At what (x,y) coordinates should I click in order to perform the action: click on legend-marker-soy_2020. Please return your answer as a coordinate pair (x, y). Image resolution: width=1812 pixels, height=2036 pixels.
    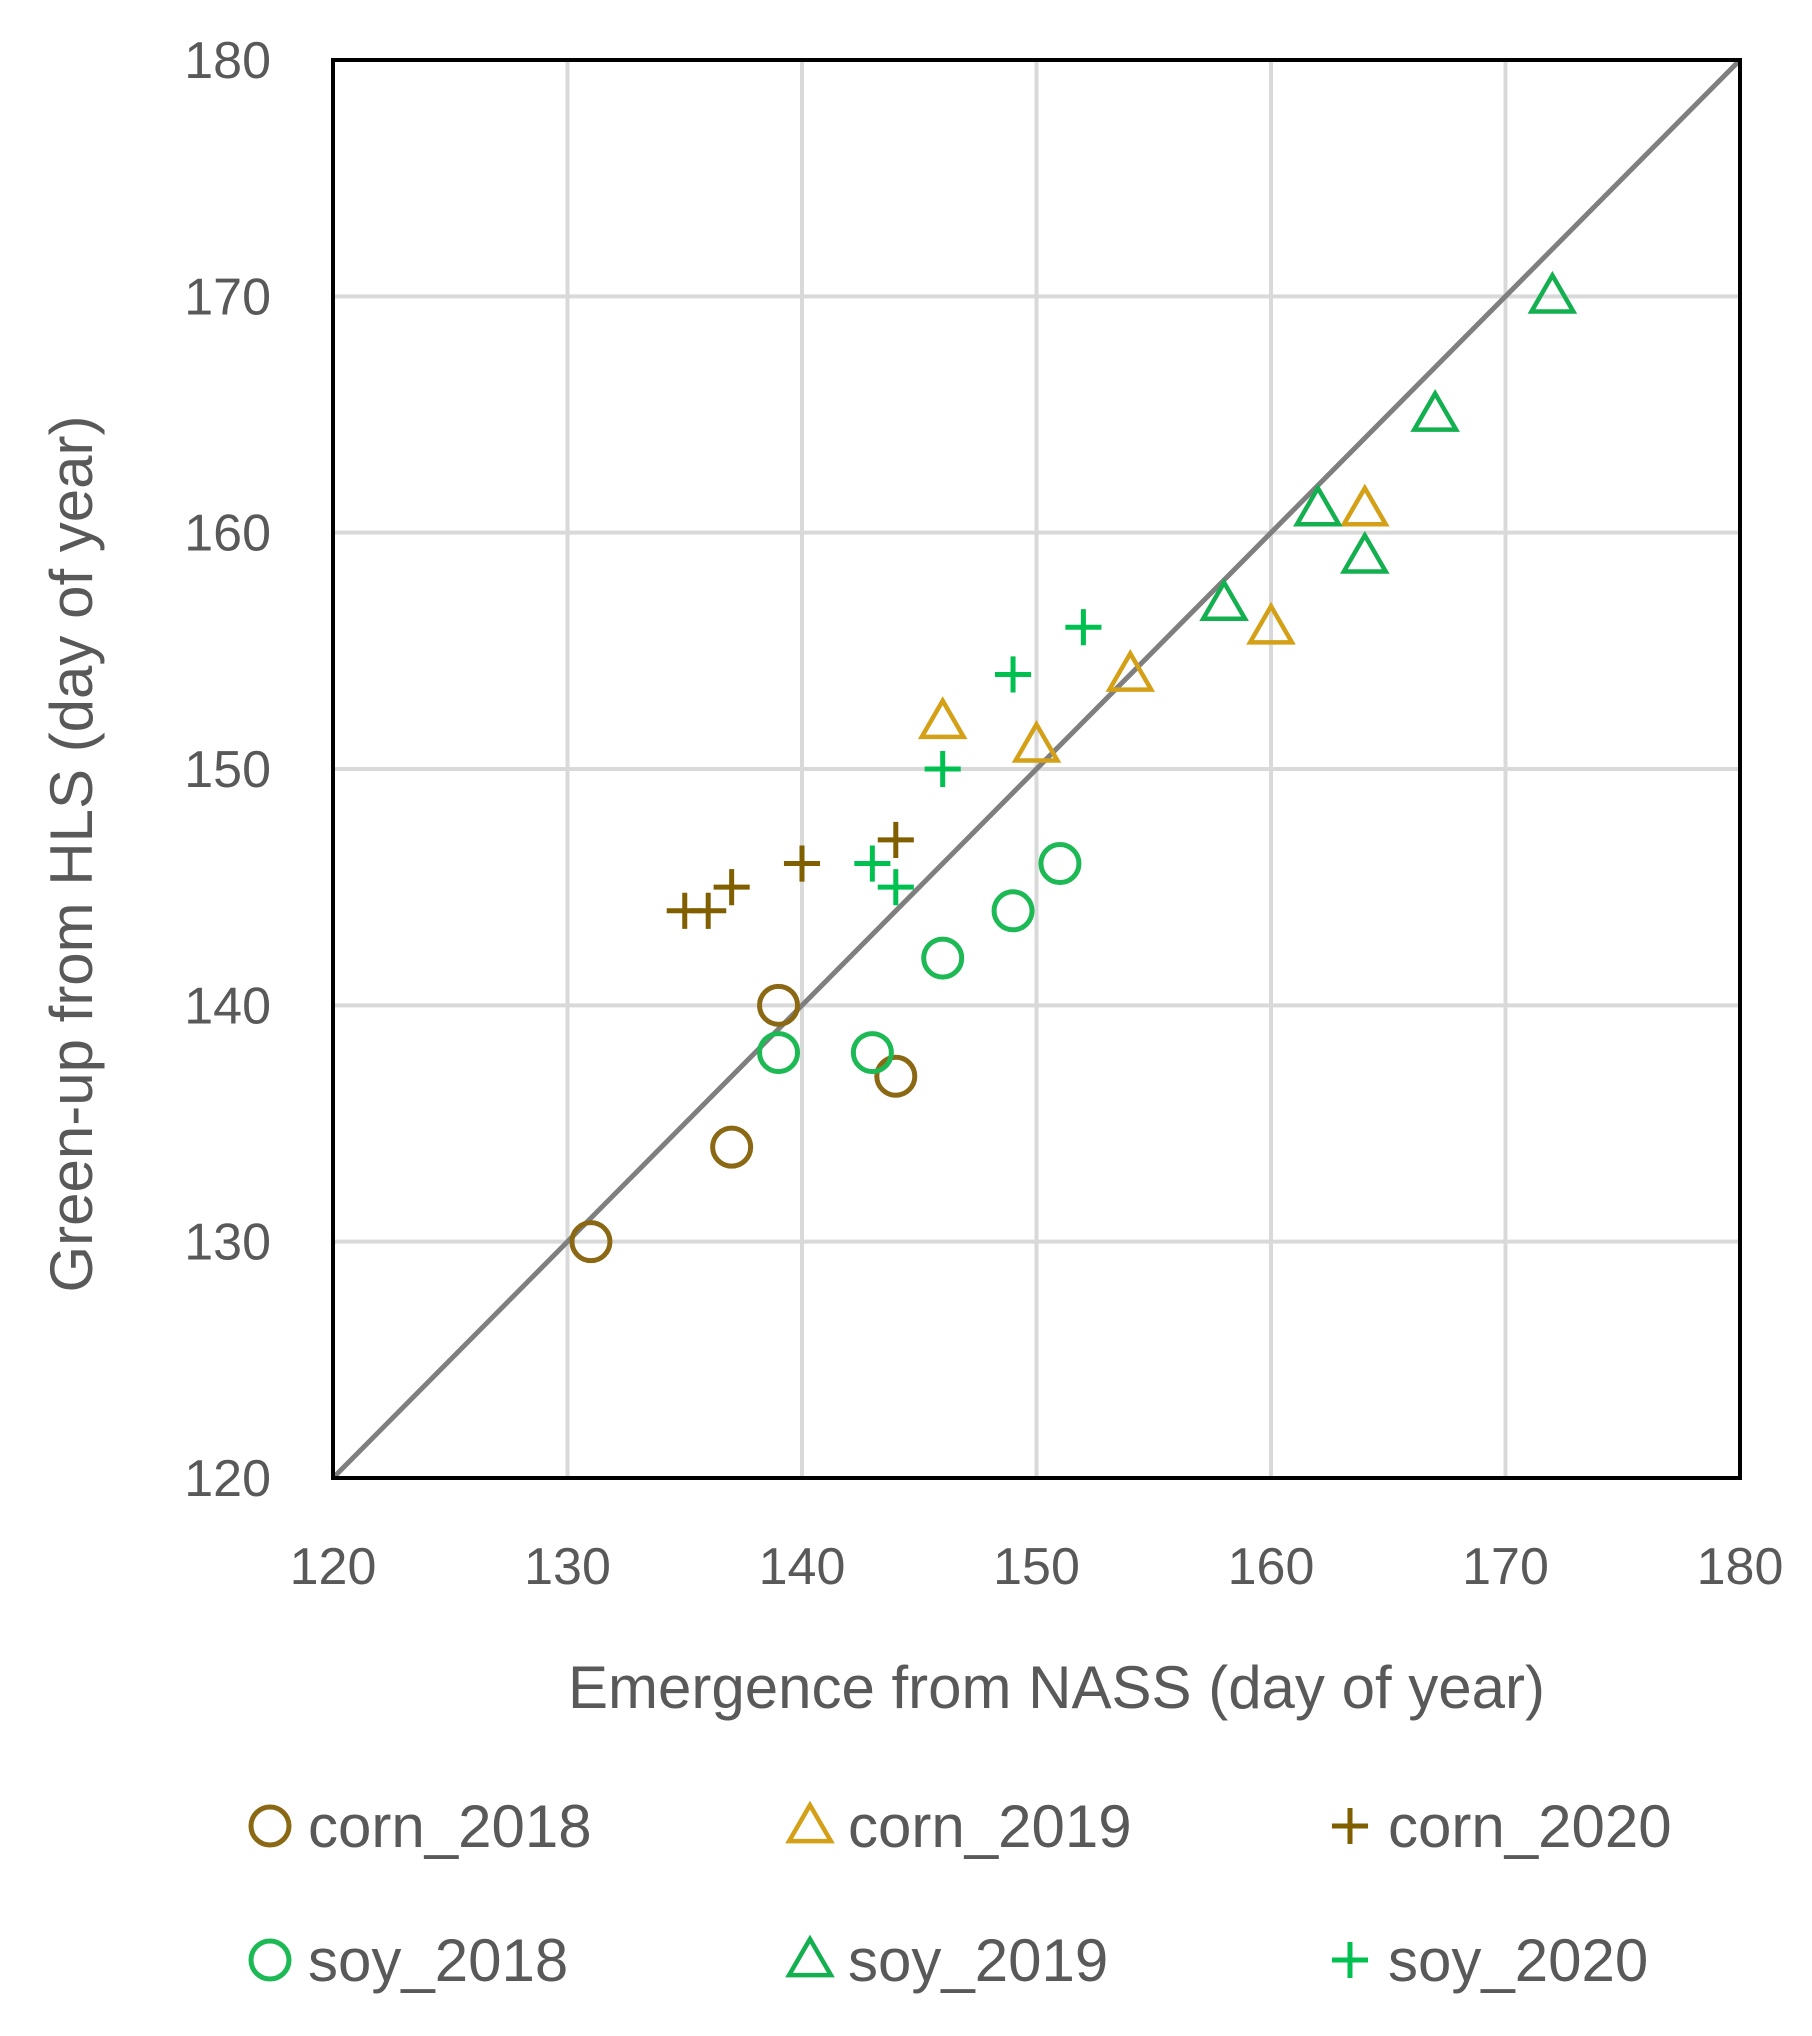
    Looking at the image, I should click on (1350, 1960).